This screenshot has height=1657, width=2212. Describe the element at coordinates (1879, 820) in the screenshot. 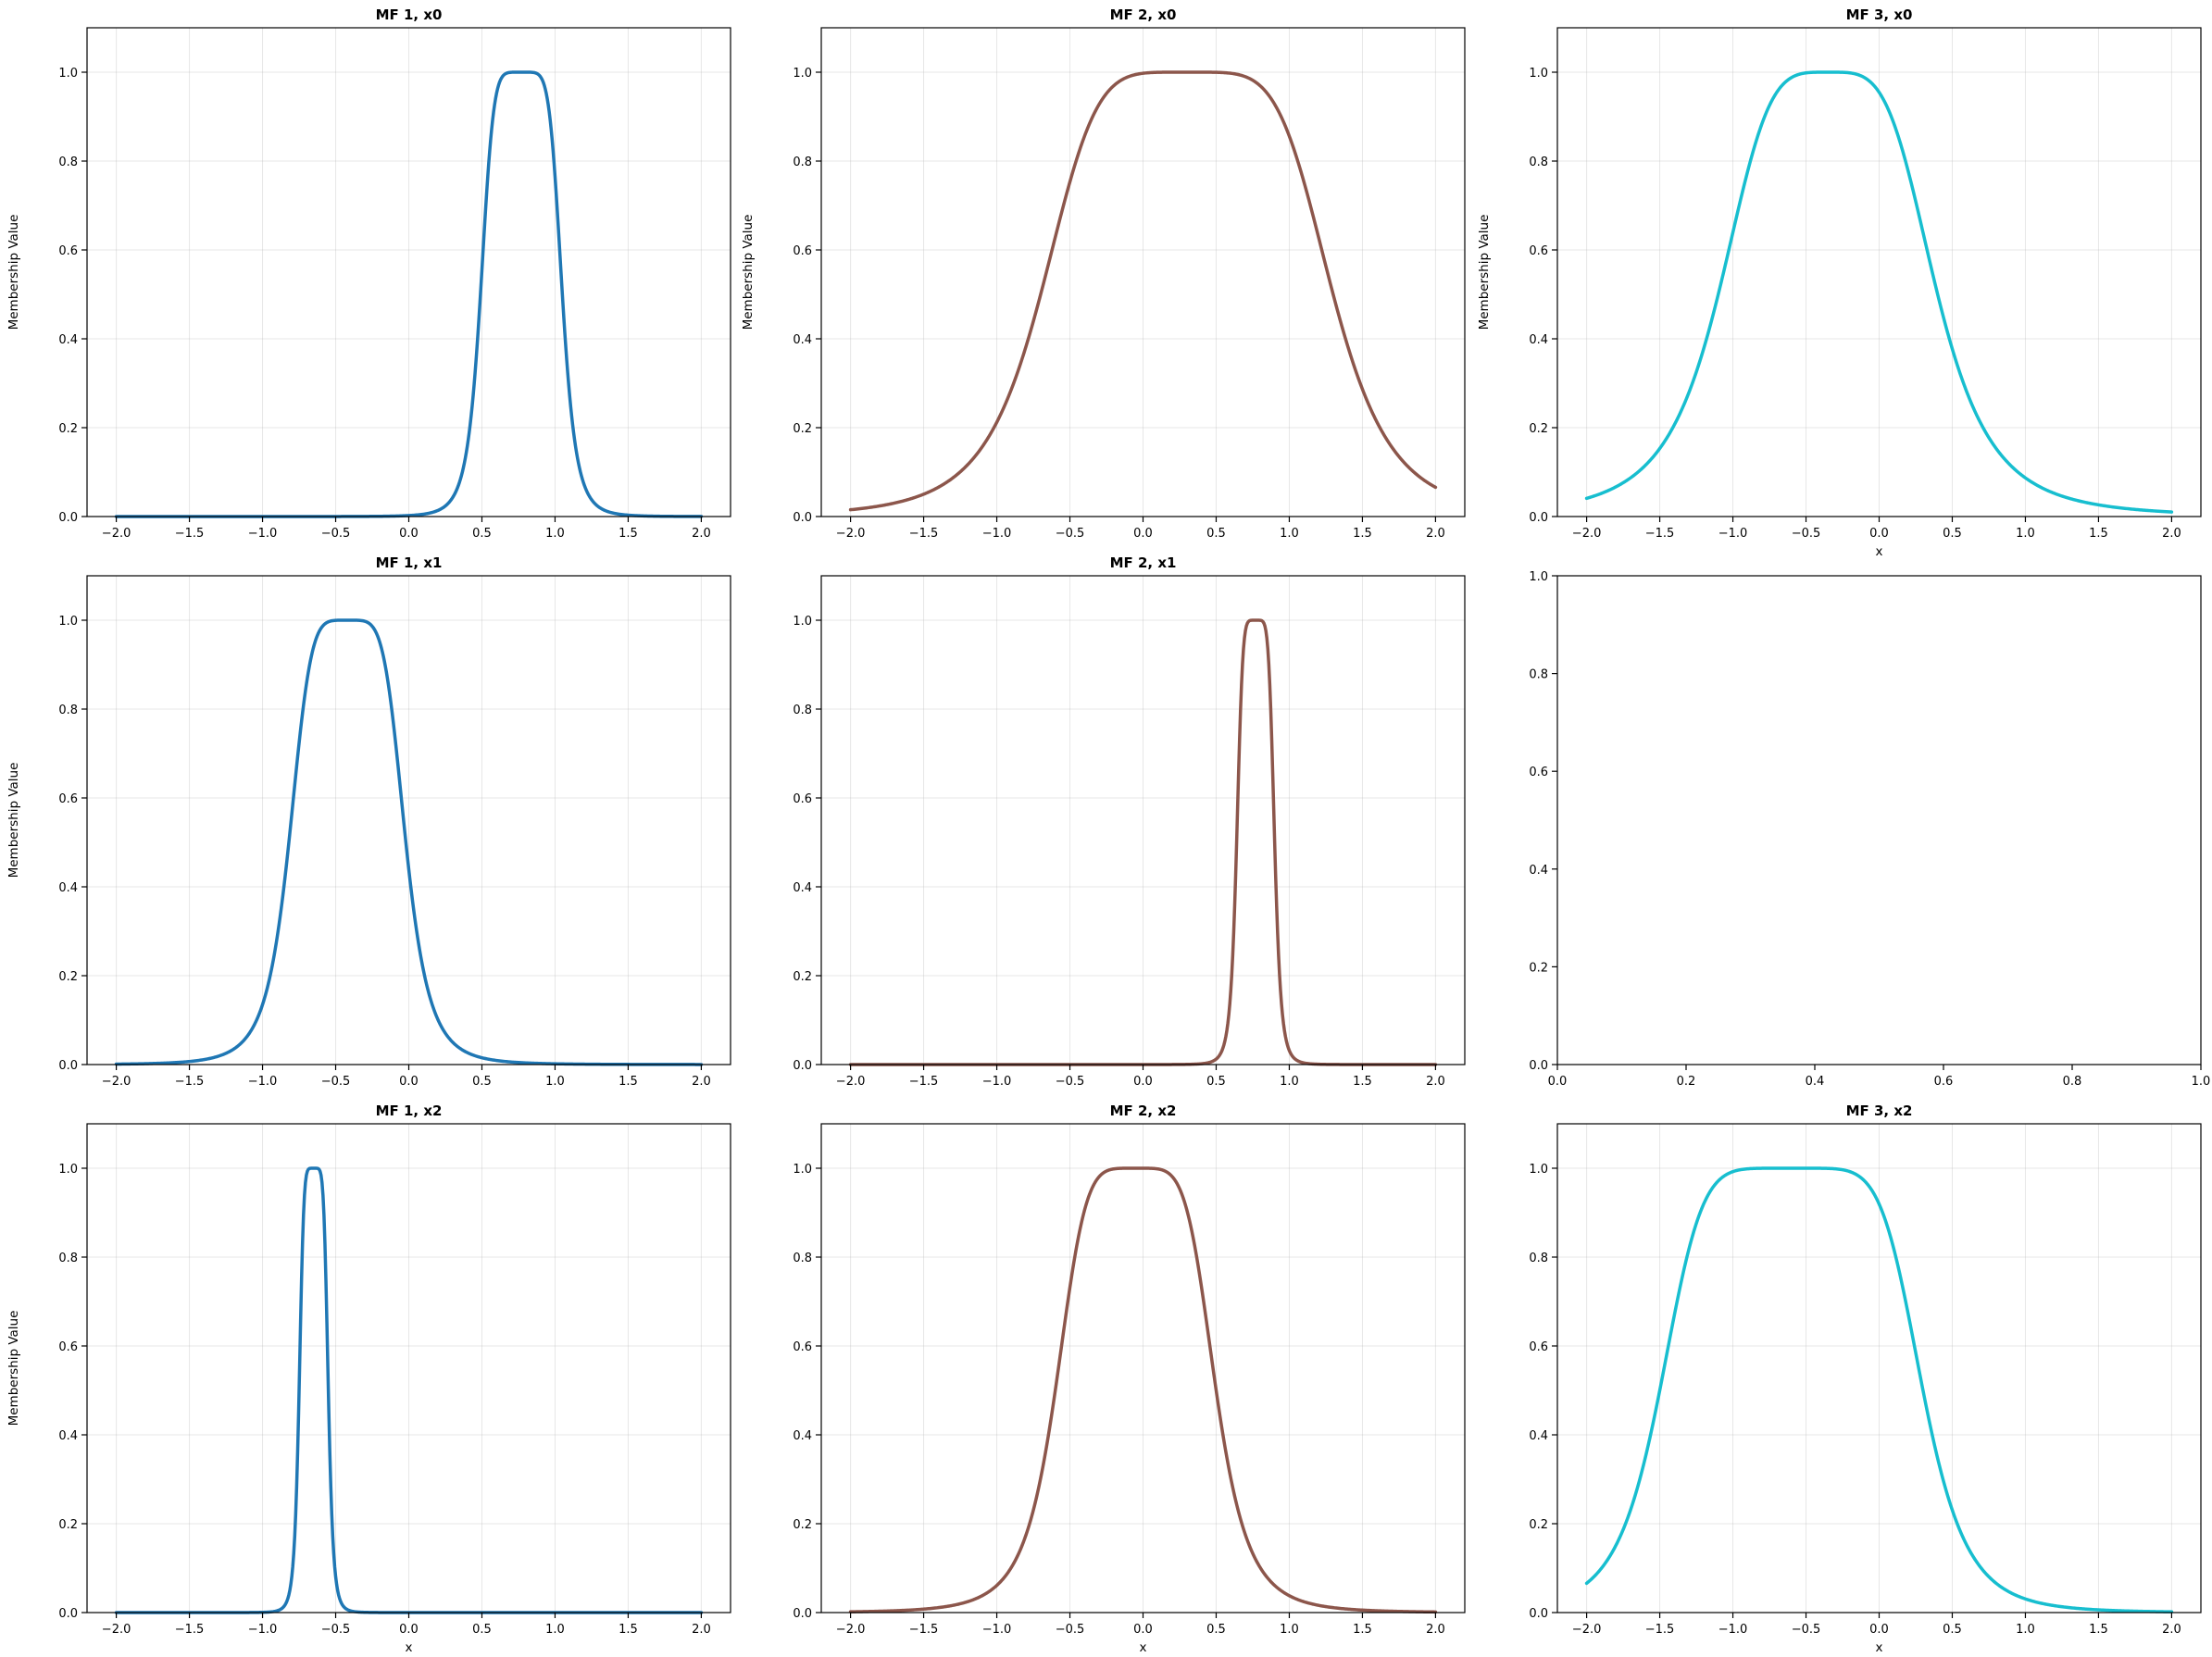

I see `axes-frame` at that location.